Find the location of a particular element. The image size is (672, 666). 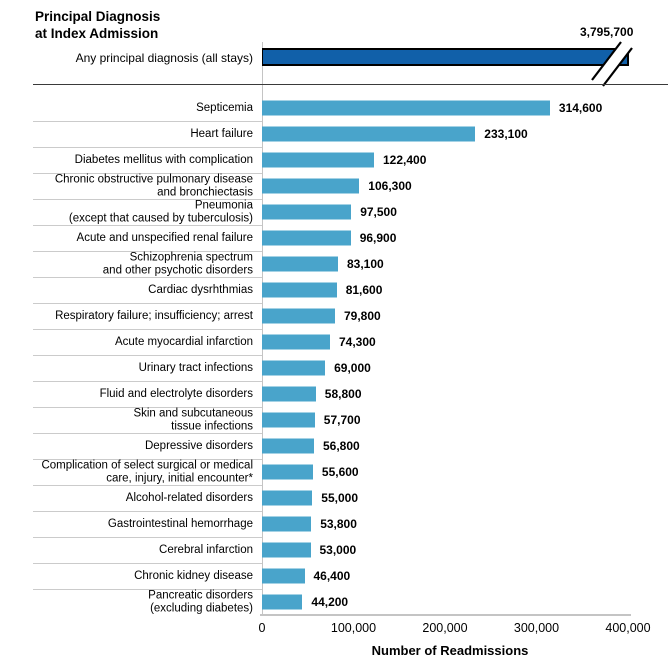

x-axis-title: Number of Readmissions is located at coordinates (450, 650).